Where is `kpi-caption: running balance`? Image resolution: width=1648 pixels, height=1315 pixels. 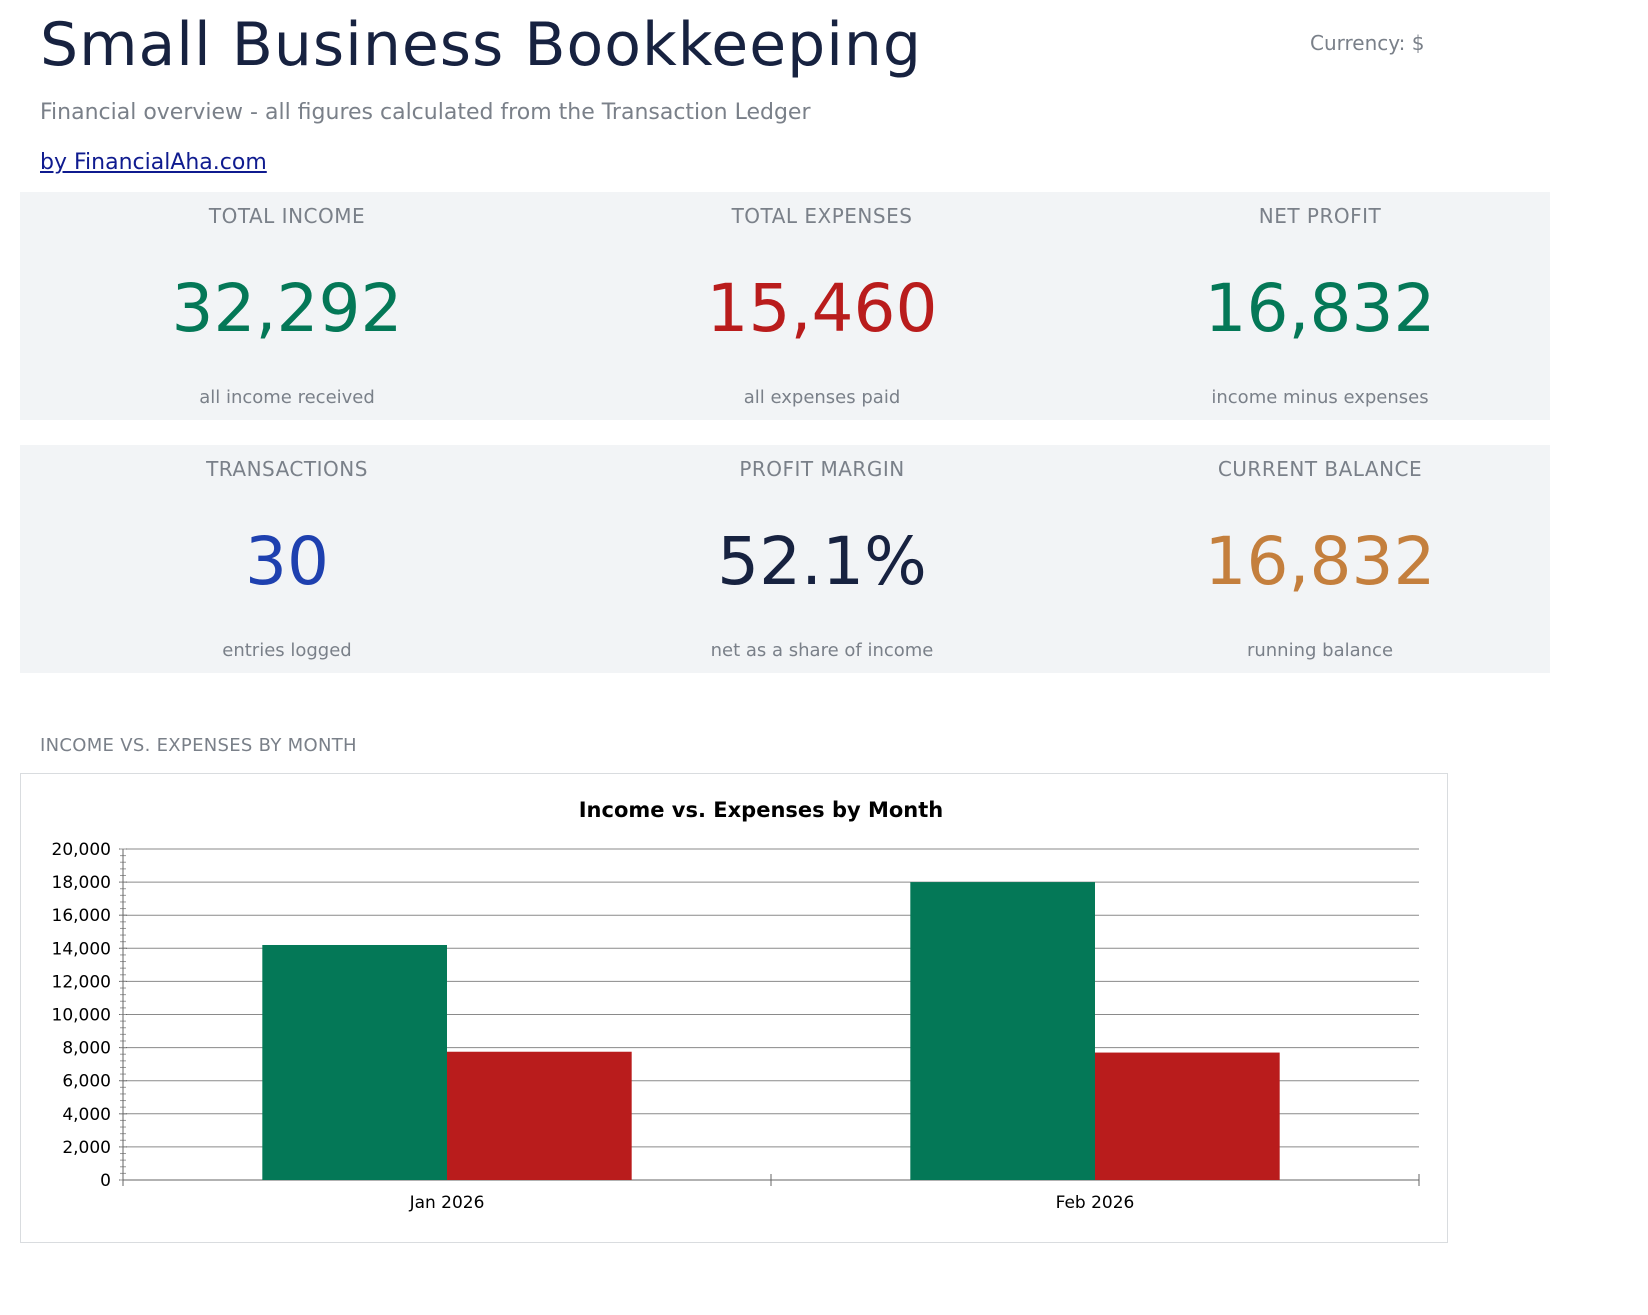 kpi-caption: running balance is located at coordinates (1320, 650).